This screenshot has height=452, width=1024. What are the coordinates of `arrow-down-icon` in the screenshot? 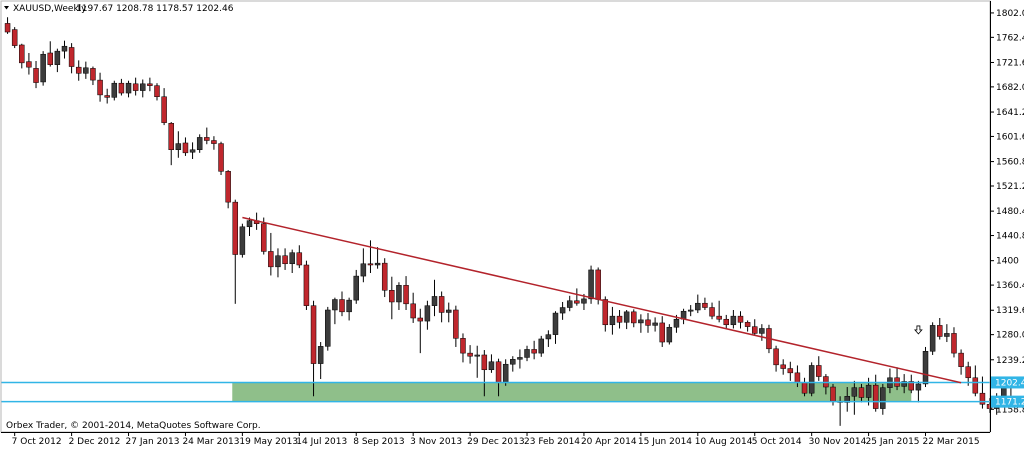 It's located at (918, 330).